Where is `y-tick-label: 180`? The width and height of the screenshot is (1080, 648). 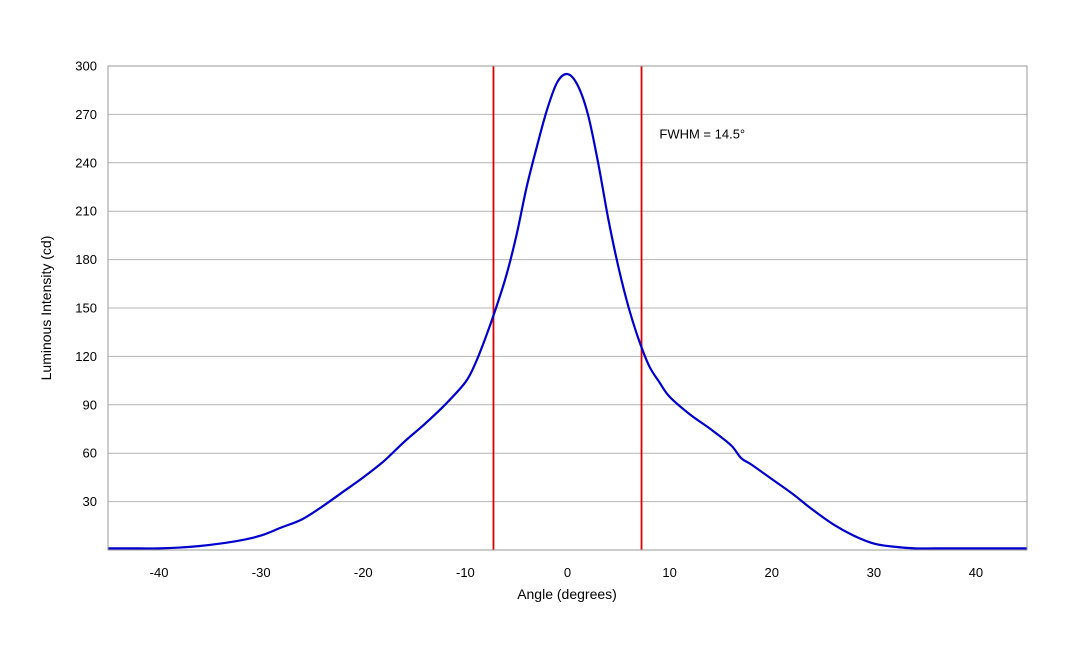 y-tick-label: 180 is located at coordinates (86, 259).